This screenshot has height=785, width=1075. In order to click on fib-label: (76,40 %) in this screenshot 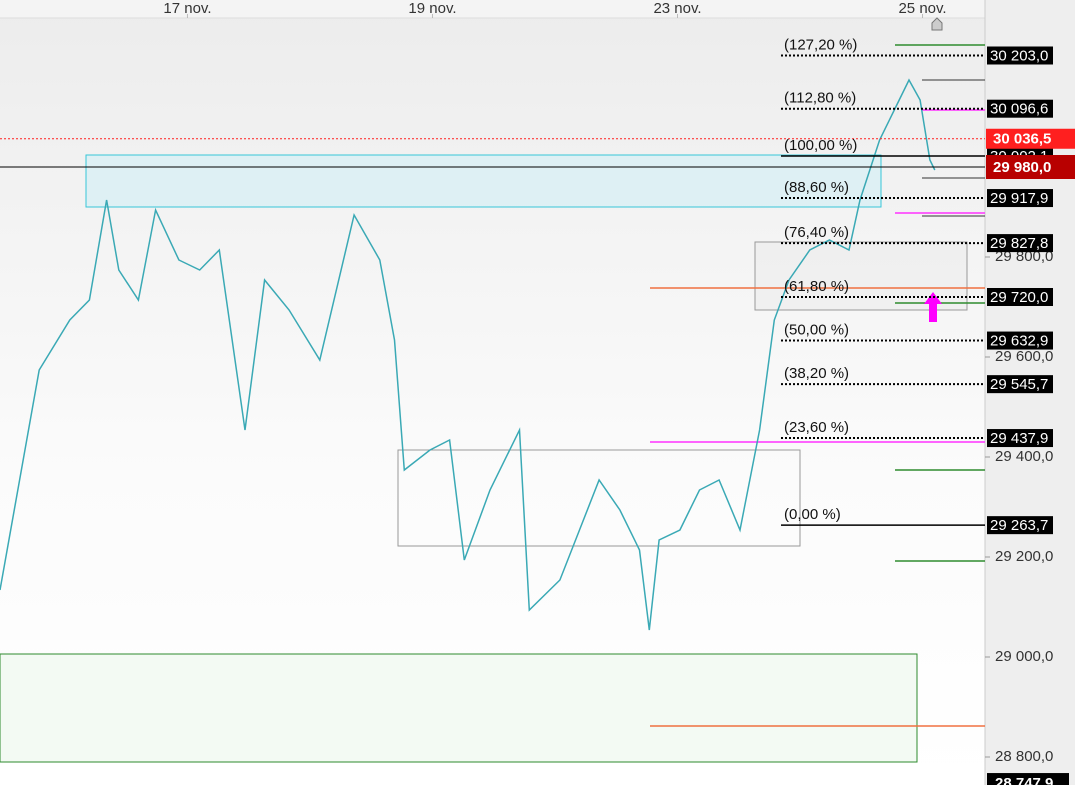, I will do `click(816, 232)`.